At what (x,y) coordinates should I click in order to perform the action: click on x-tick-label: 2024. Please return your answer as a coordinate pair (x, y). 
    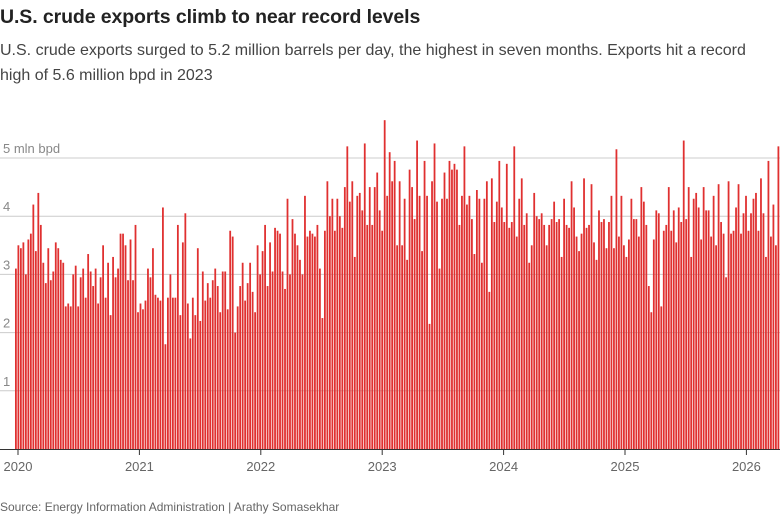
    Looking at the image, I should click on (503, 466).